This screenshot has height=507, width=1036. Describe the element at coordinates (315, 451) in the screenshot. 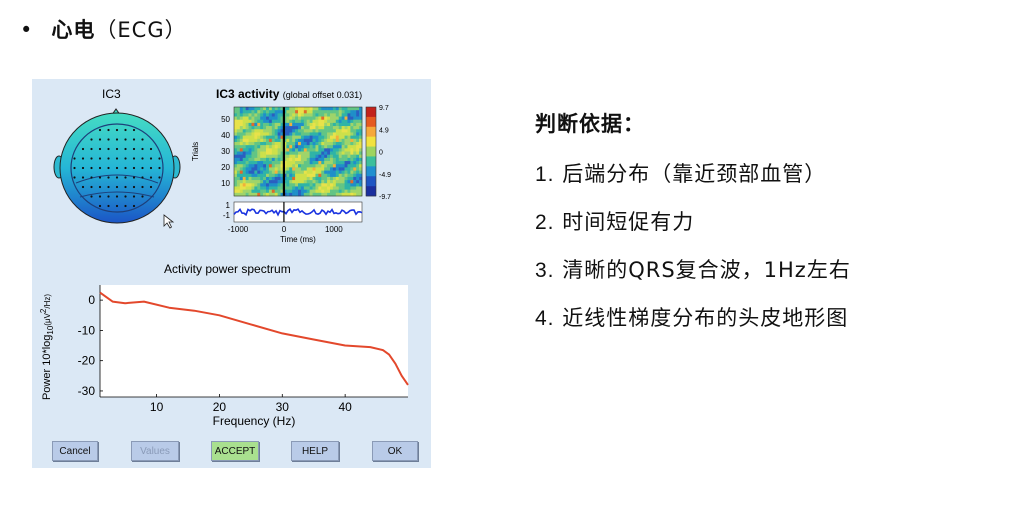

I see `help-button: HELP` at that location.